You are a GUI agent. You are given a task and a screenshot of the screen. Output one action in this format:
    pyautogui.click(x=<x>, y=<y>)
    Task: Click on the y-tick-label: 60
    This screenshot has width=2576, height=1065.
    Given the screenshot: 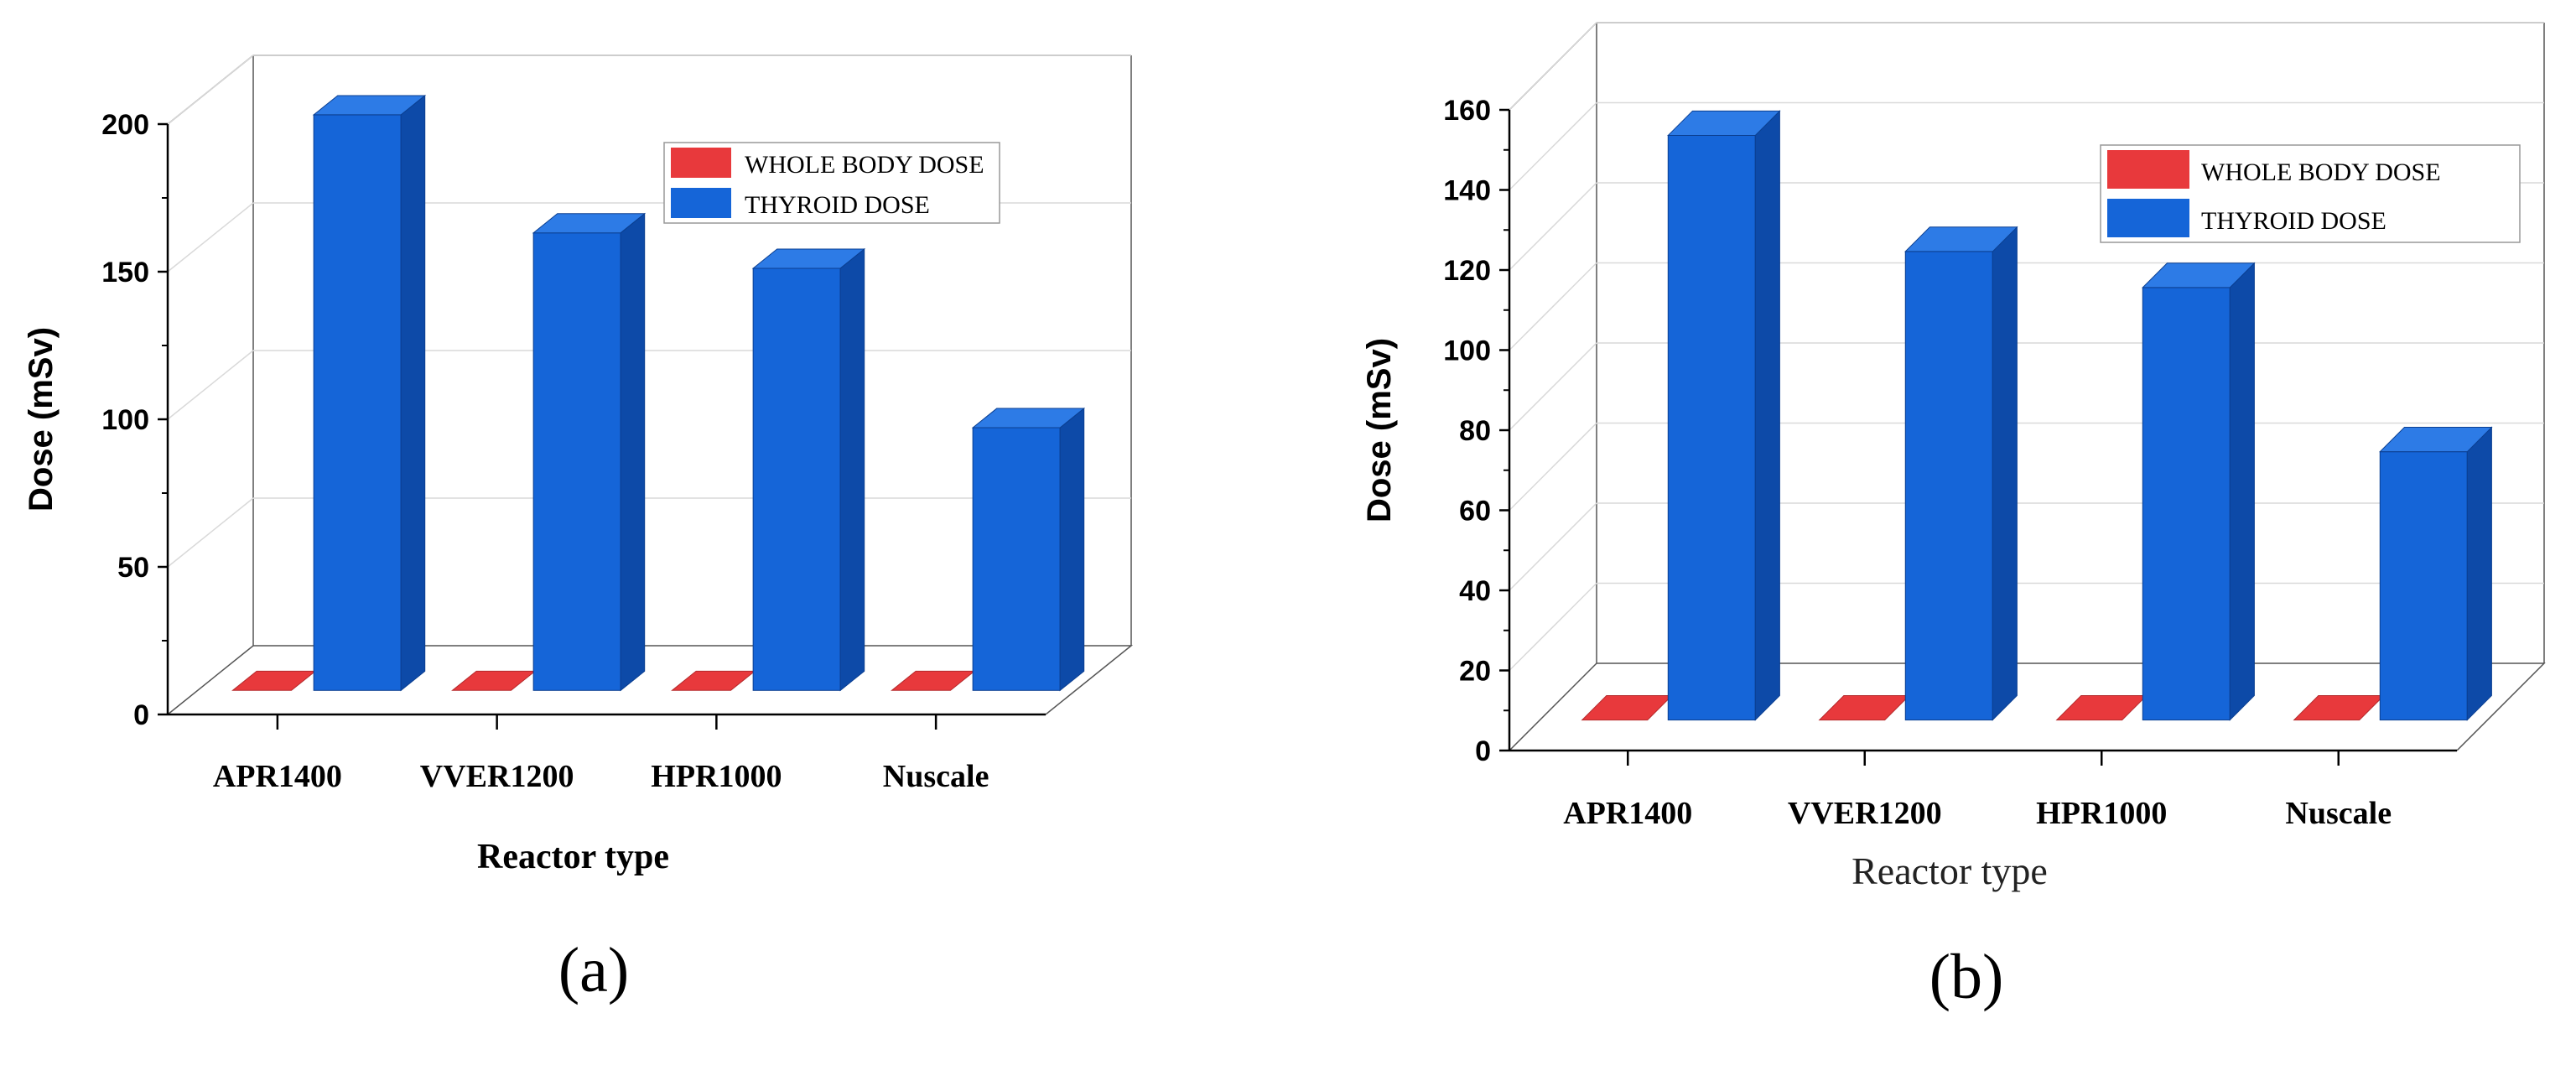 What is the action you would take?
    pyautogui.click(x=1475, y=511)
    